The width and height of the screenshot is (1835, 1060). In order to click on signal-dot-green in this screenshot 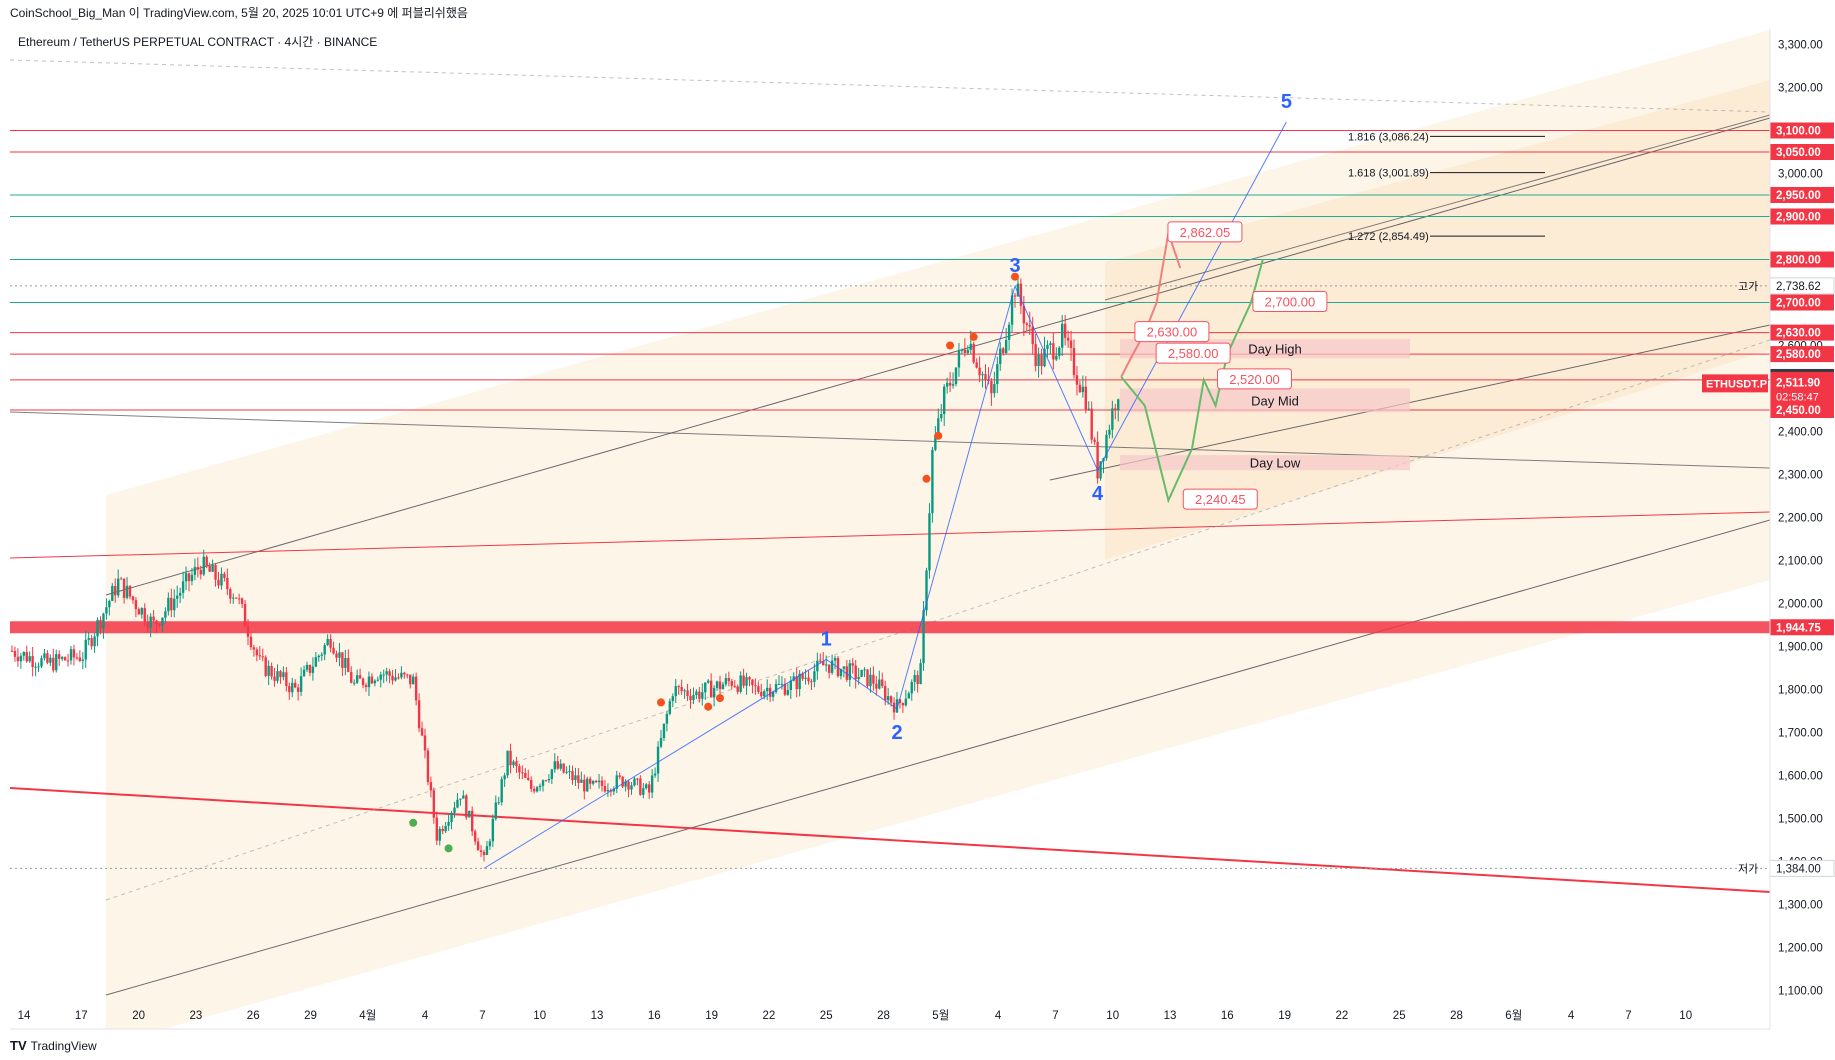, I will do `click(413, 822)`.